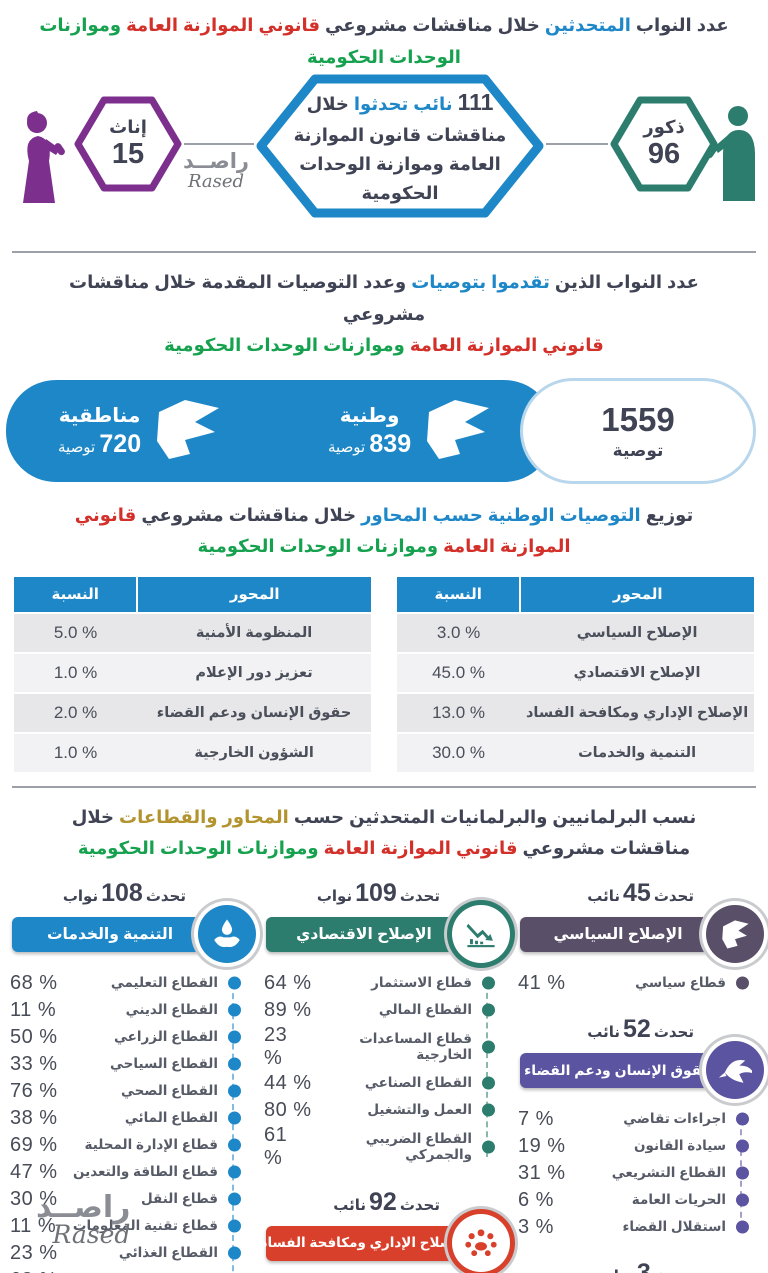 The height and width of the screenshot is (1273, 768). Describe the element at coordinates (378, 892) in the screenshot. I see `economic-count: تحدث109نواب` at that location.